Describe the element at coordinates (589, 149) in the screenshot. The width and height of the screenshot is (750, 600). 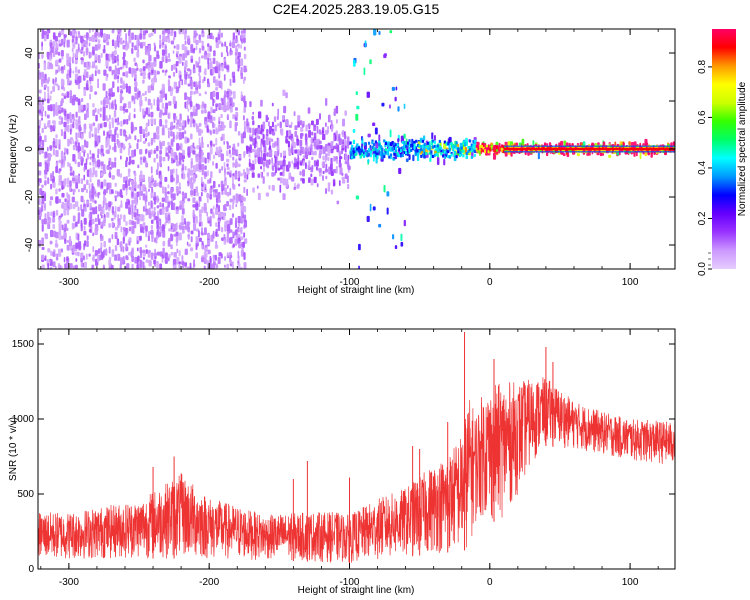
I see `carrier-line` at that location.